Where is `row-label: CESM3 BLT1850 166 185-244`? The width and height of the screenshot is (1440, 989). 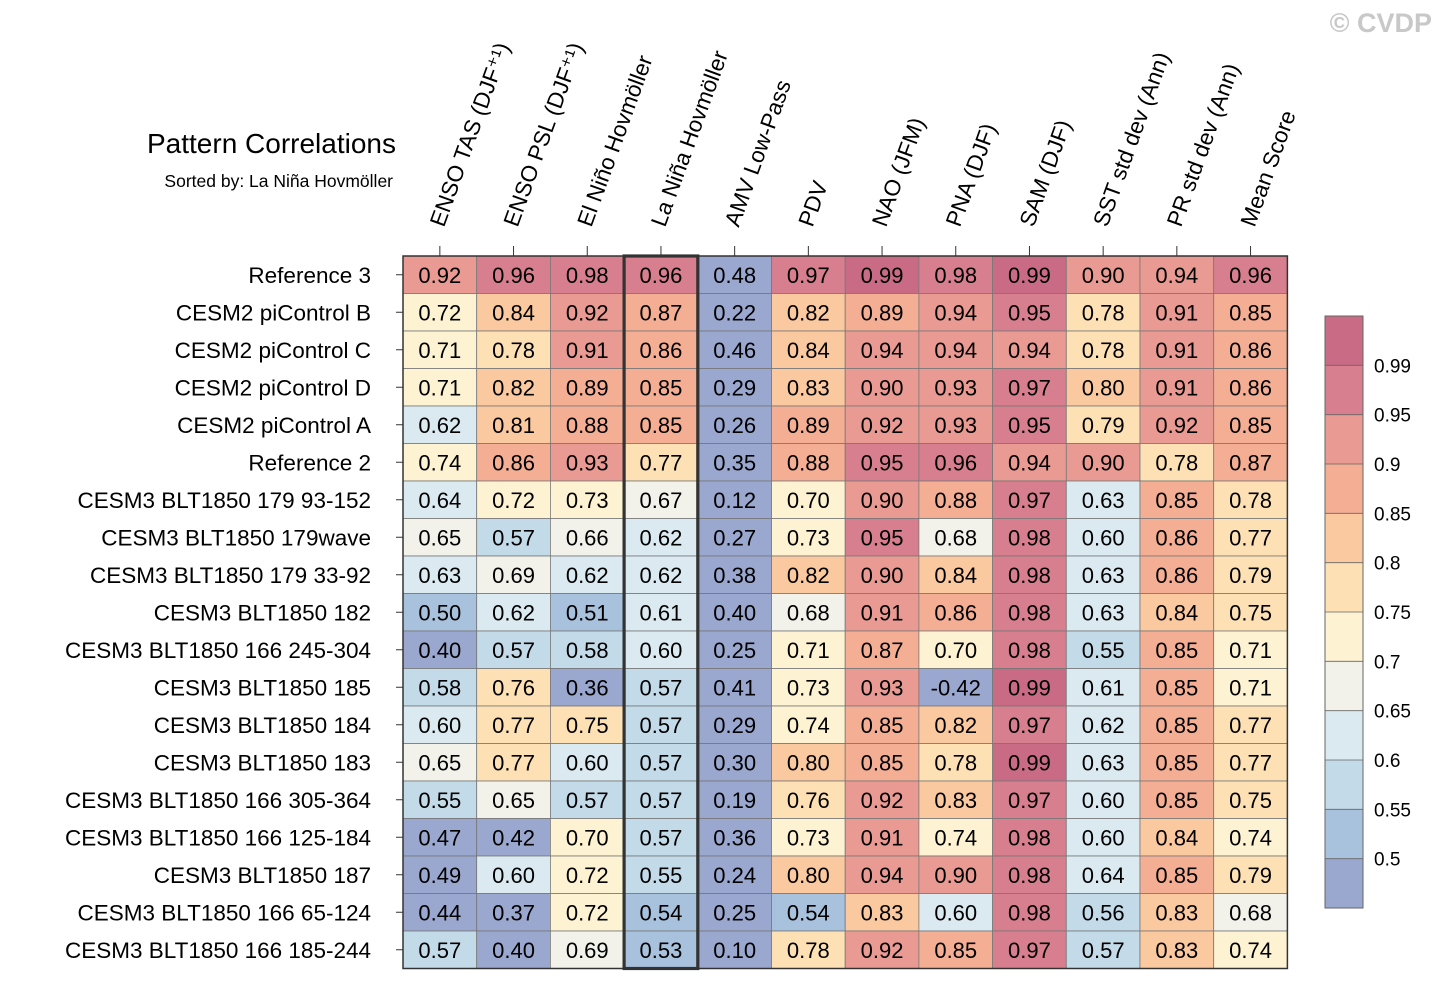 row-label: CESM3 BLT1850 166 185-244 is located at coordinates (218, 950).